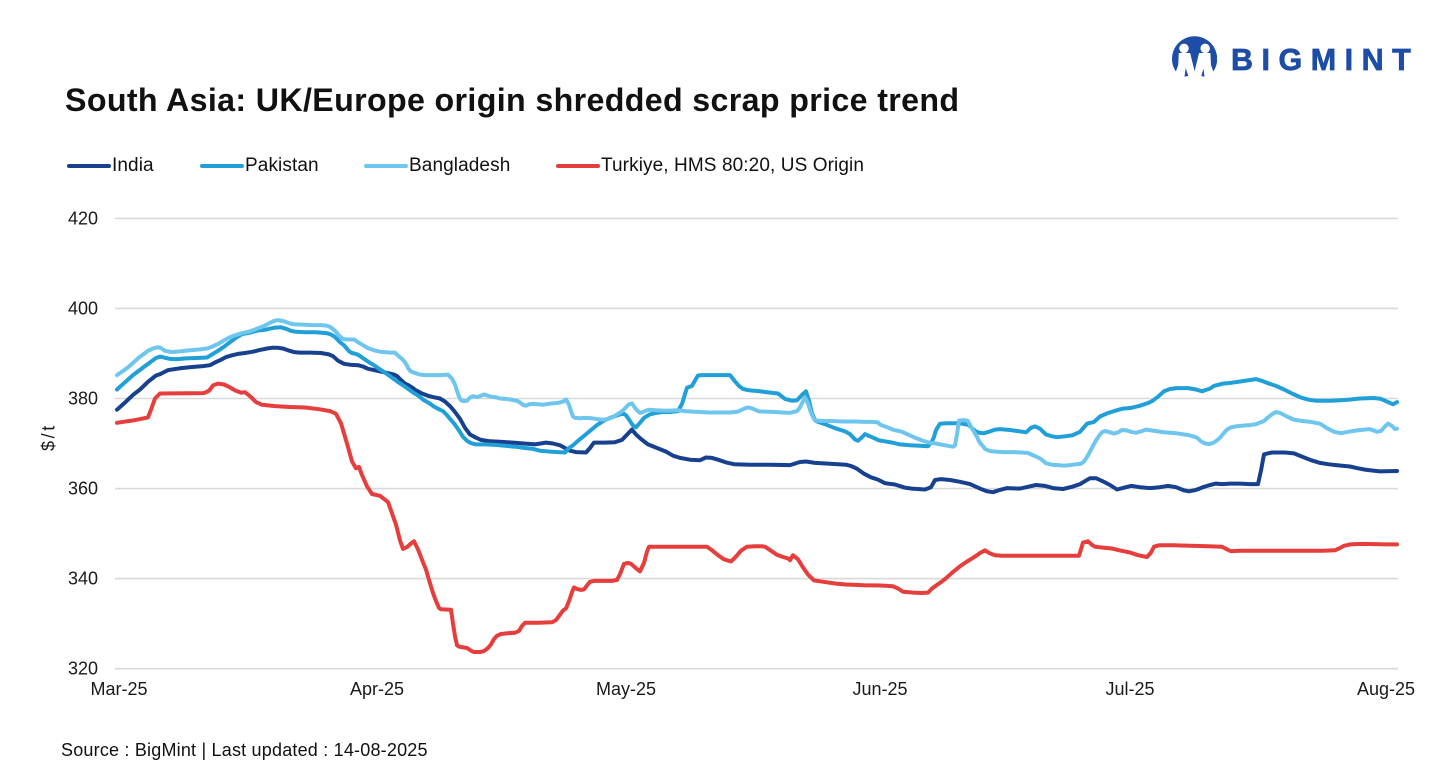  I want to click on svg-text: 320, so click(83, 669).